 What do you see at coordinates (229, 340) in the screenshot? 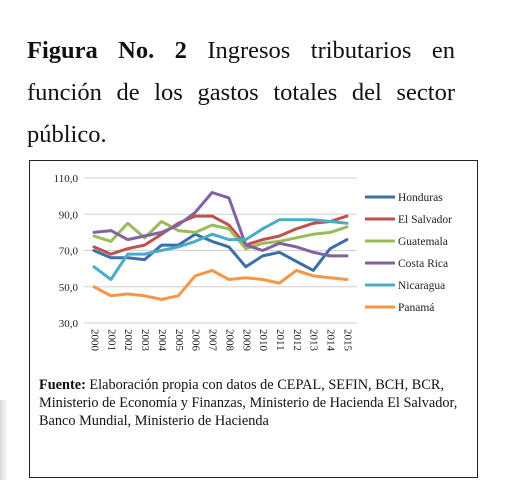
I see `x-tick-label: 2008` at bounding box center [229, 340].